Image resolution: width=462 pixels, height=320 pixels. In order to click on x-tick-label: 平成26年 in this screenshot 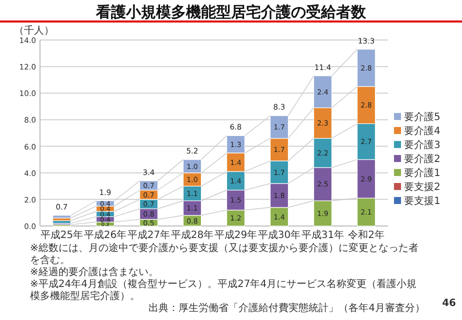, I will do `click(105, 235)`.